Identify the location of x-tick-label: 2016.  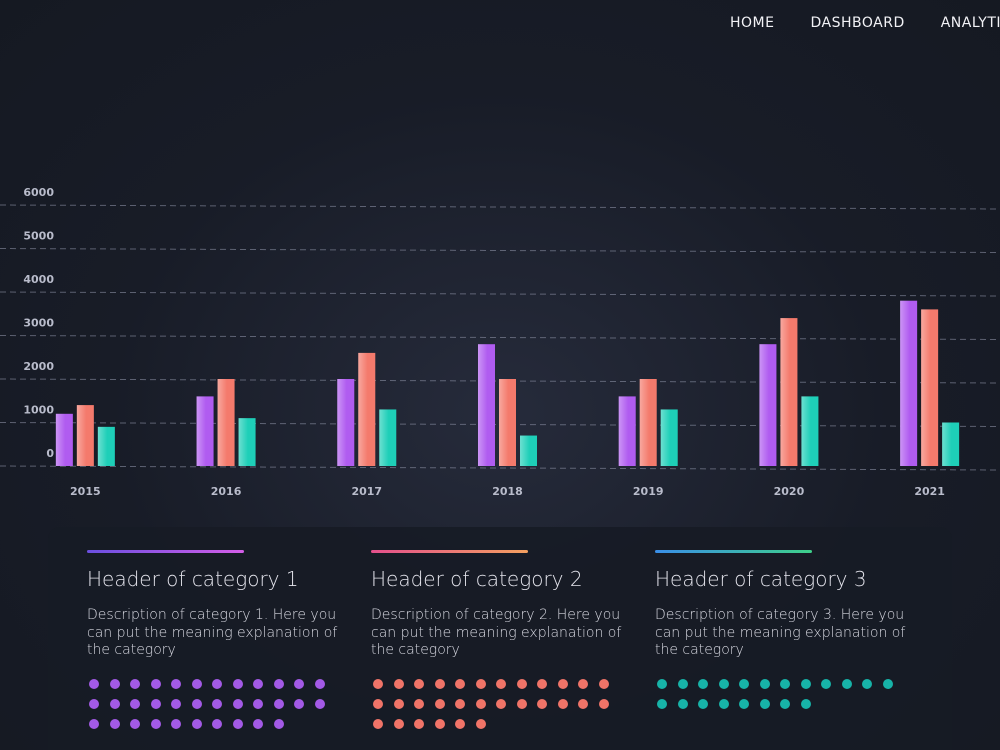
(226, 491).